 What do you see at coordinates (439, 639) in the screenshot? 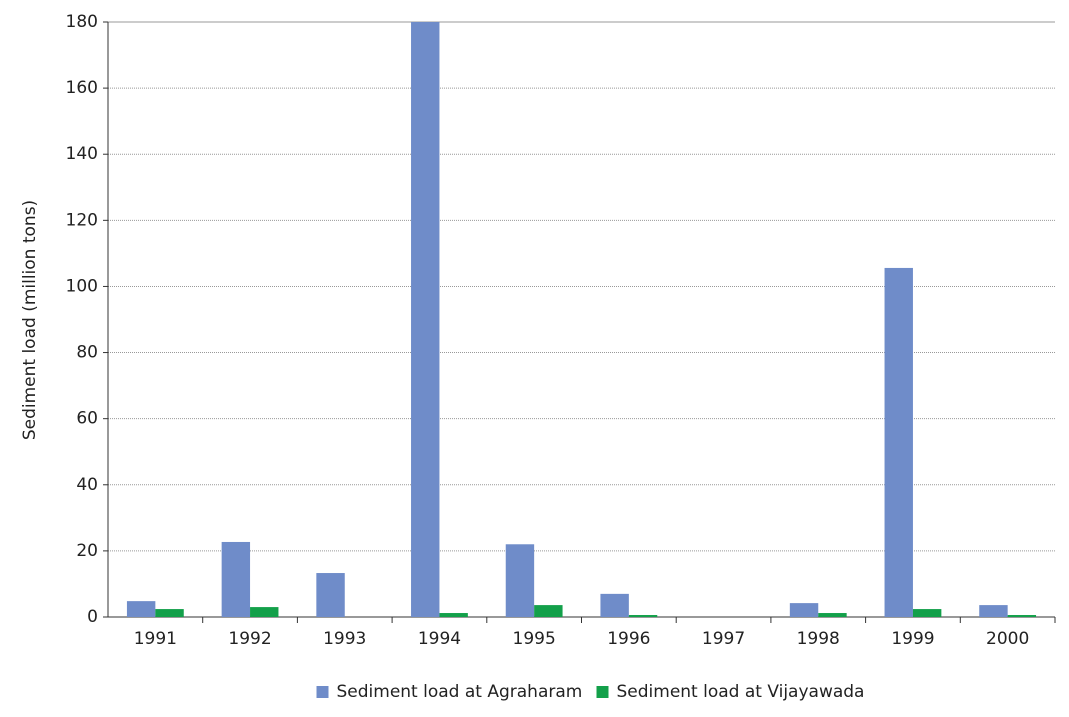
I see `x-tick-label: 1994` at bounding box center [439, 639].